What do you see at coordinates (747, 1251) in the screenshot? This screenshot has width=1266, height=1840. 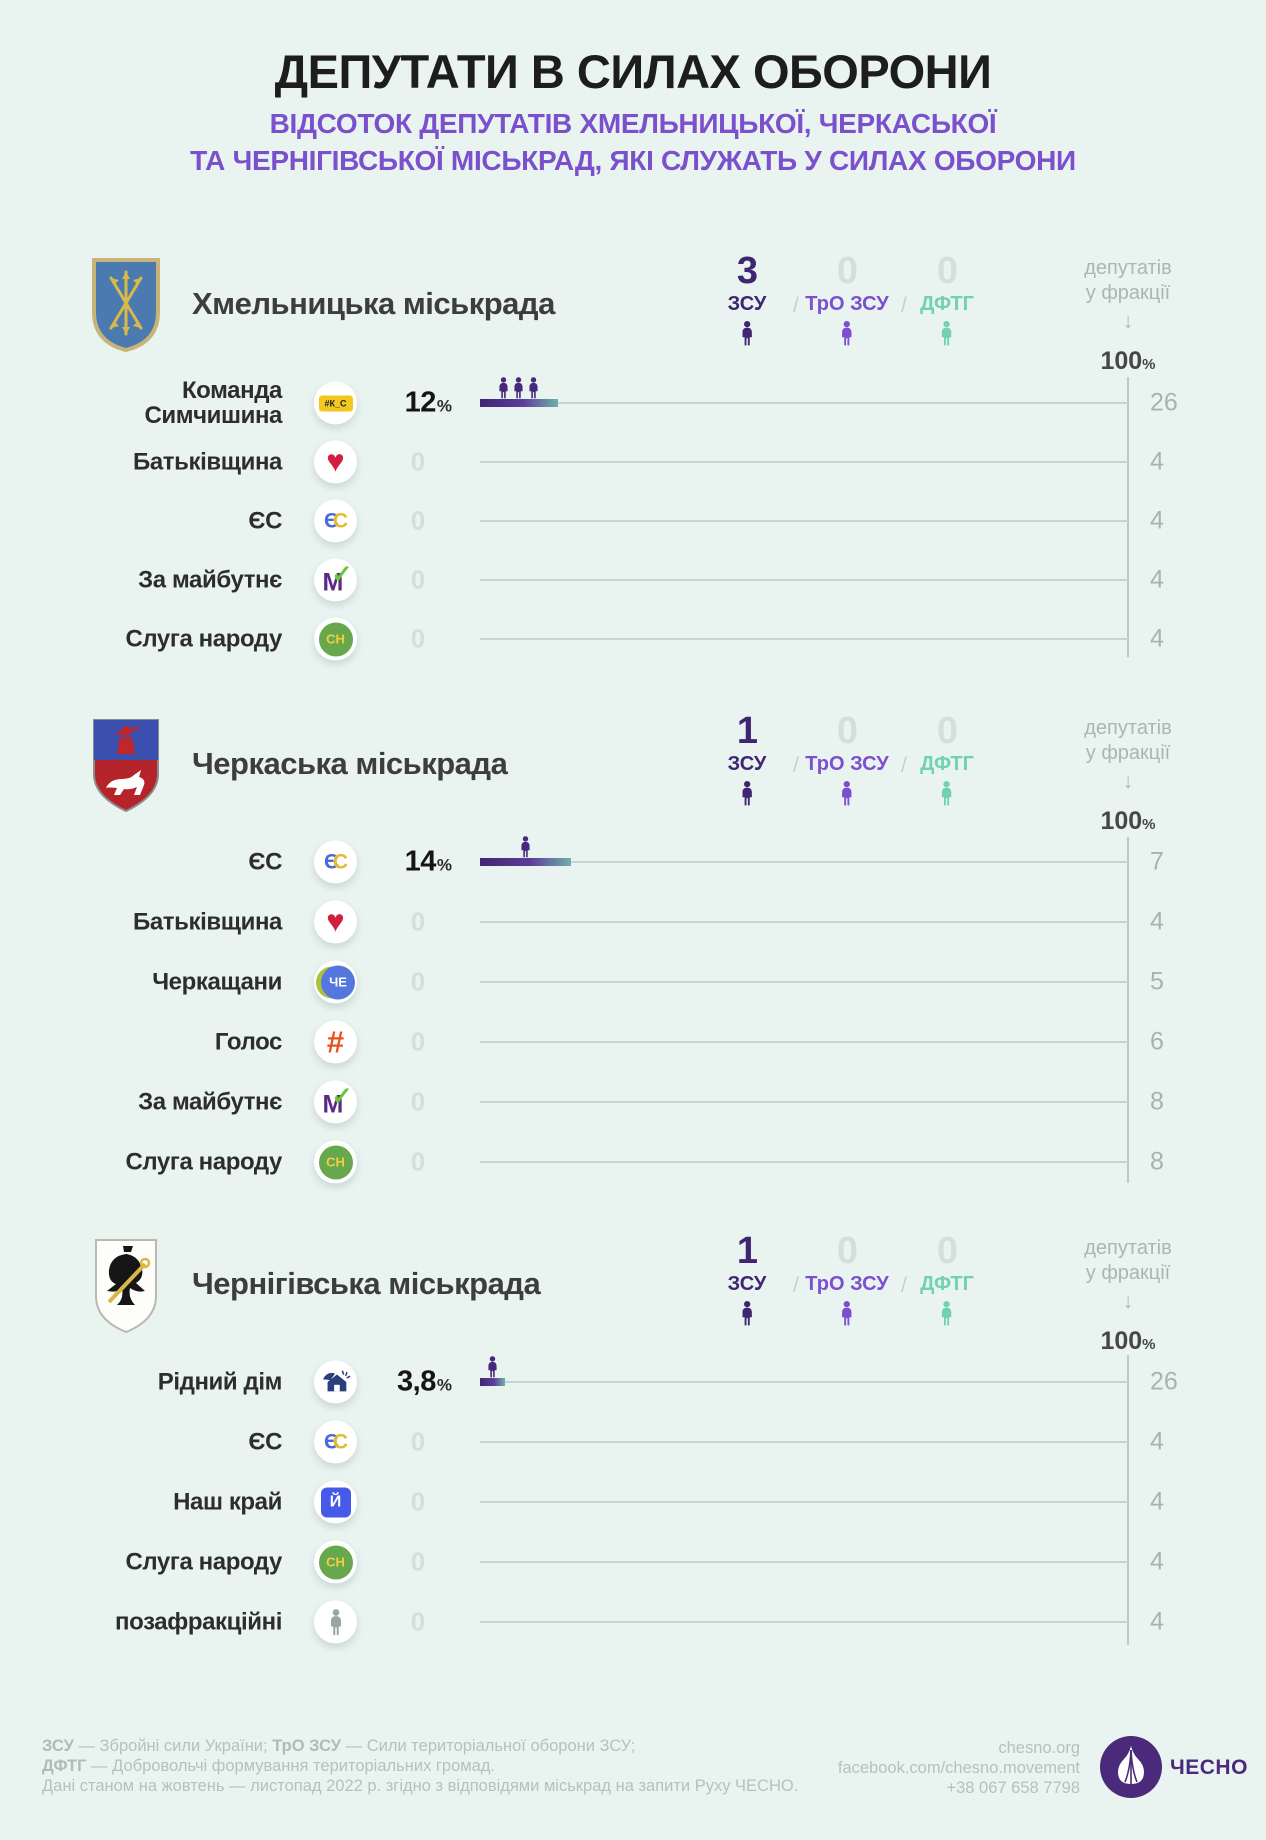 I see `stat-zsu-count: 1` at bounding box center [747, 1251].